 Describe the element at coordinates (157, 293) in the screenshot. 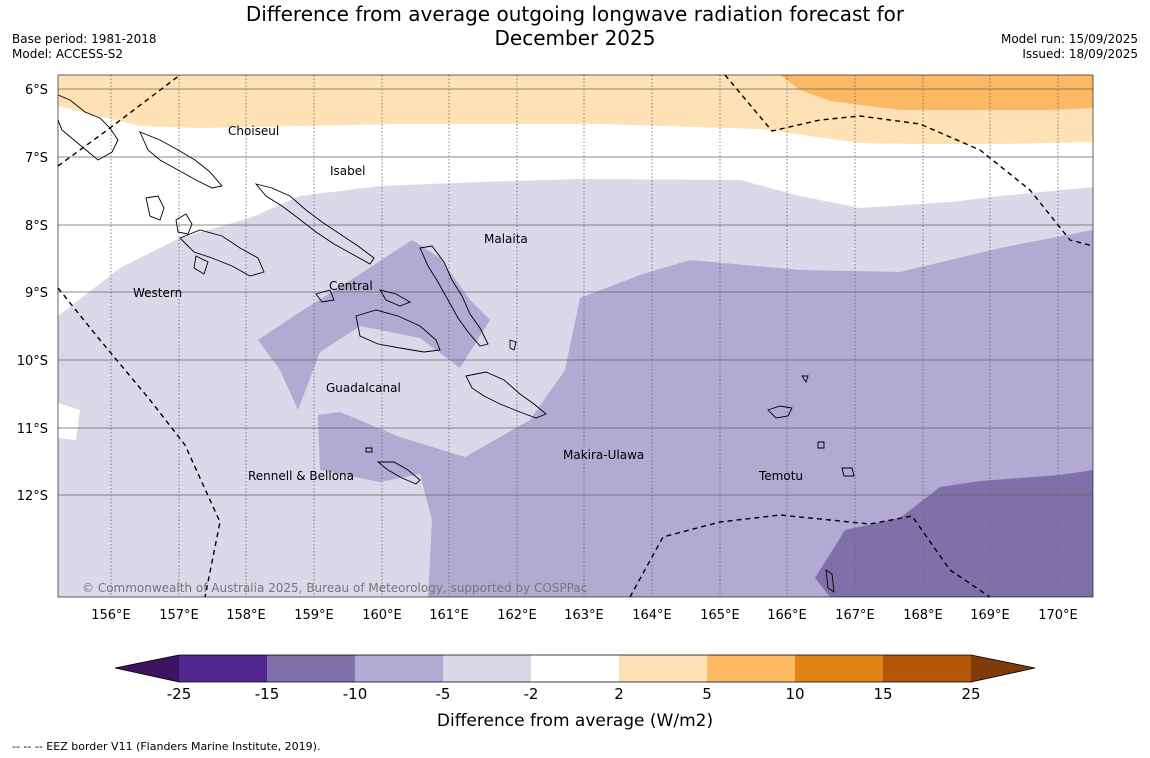

I see `province-label: Western` at that location.